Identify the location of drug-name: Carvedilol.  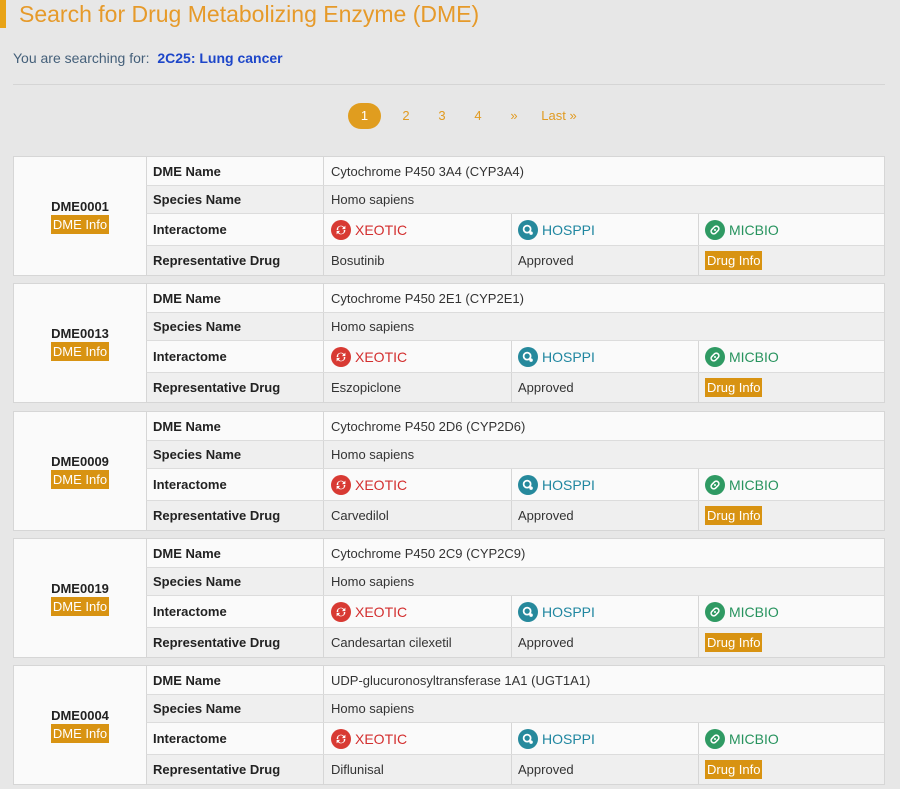
(418, 515).